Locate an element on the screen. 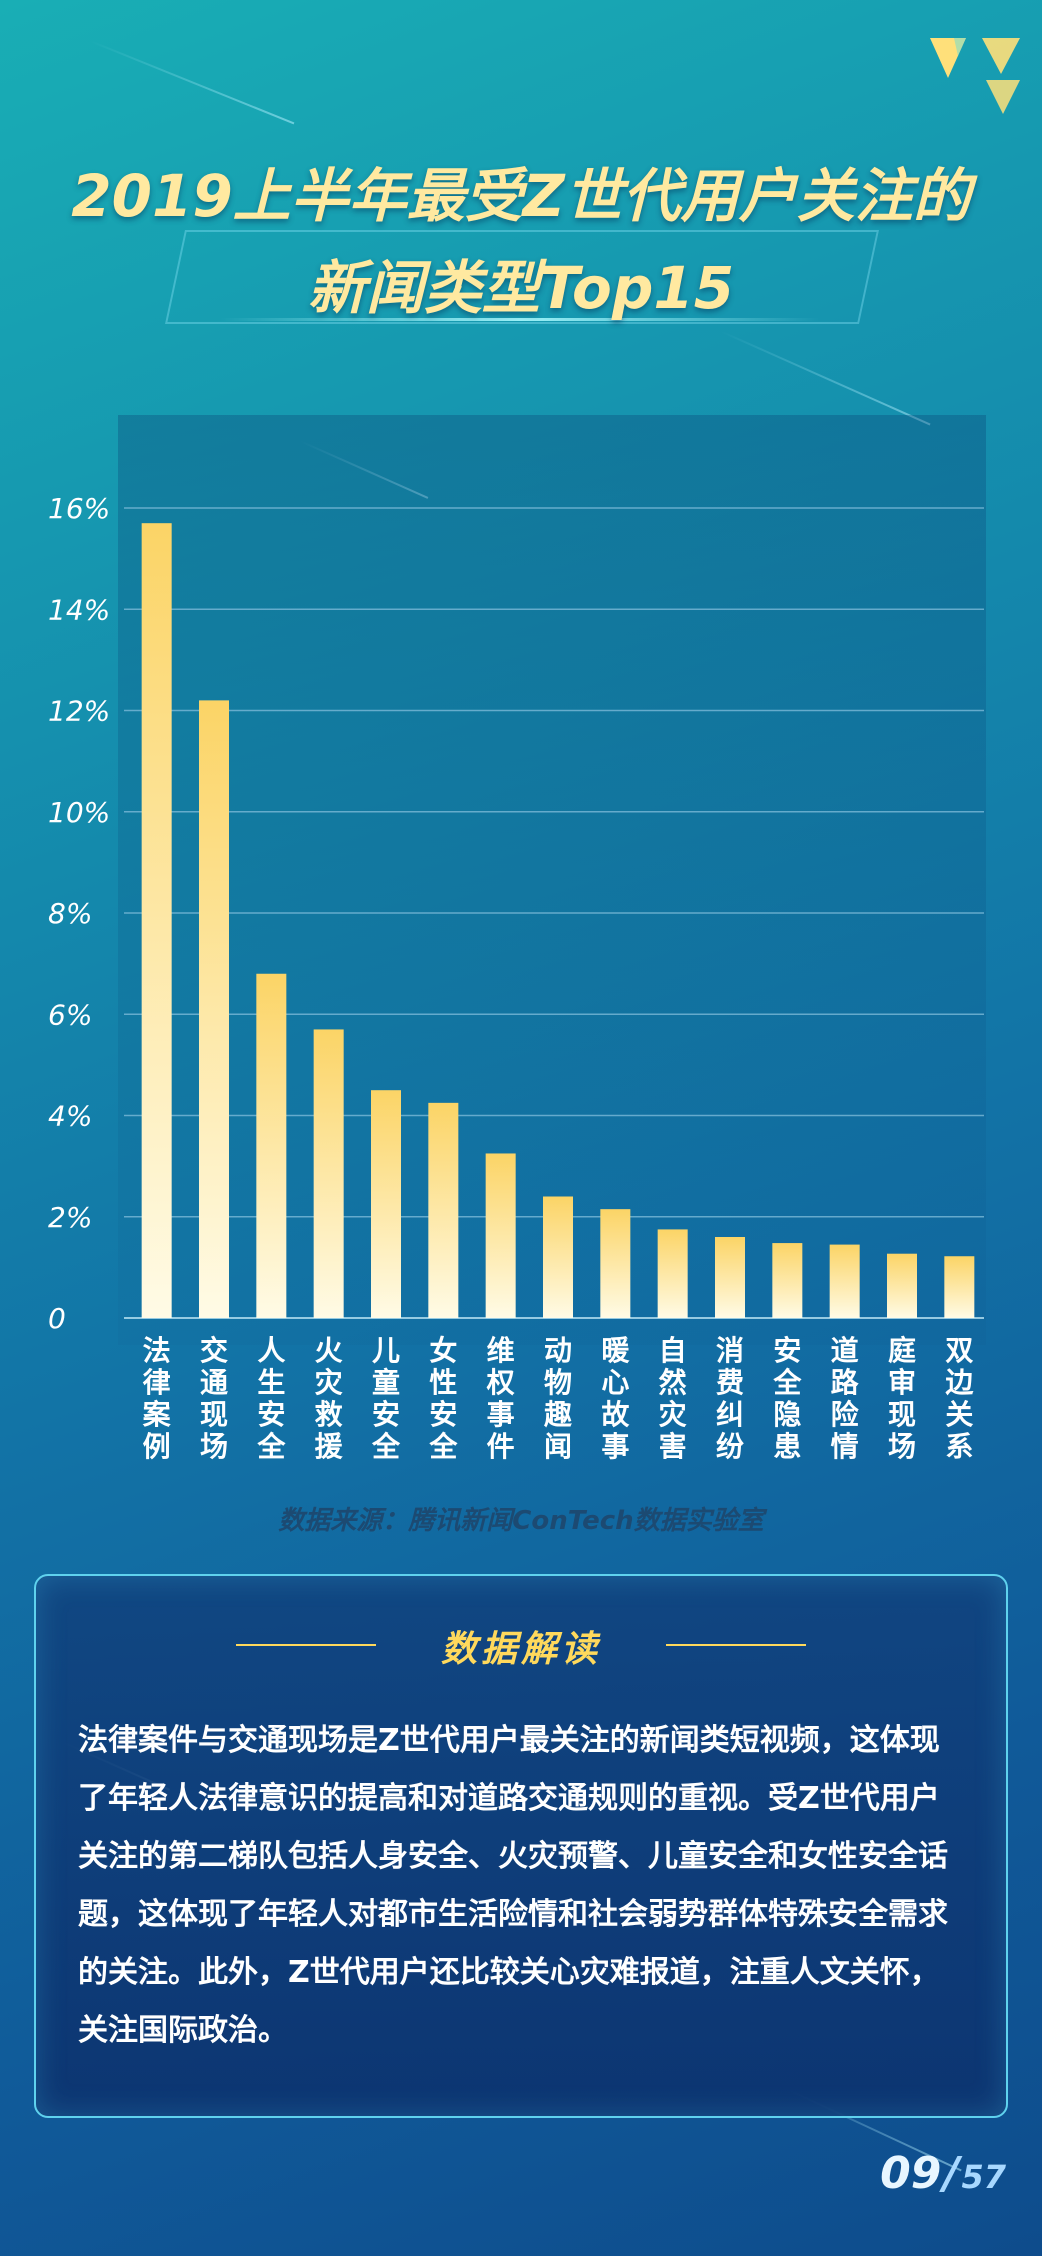 This screenshot has height=2256, width=1042. x-tick-label: 维权事件 is located at coordinates (500, 1398).